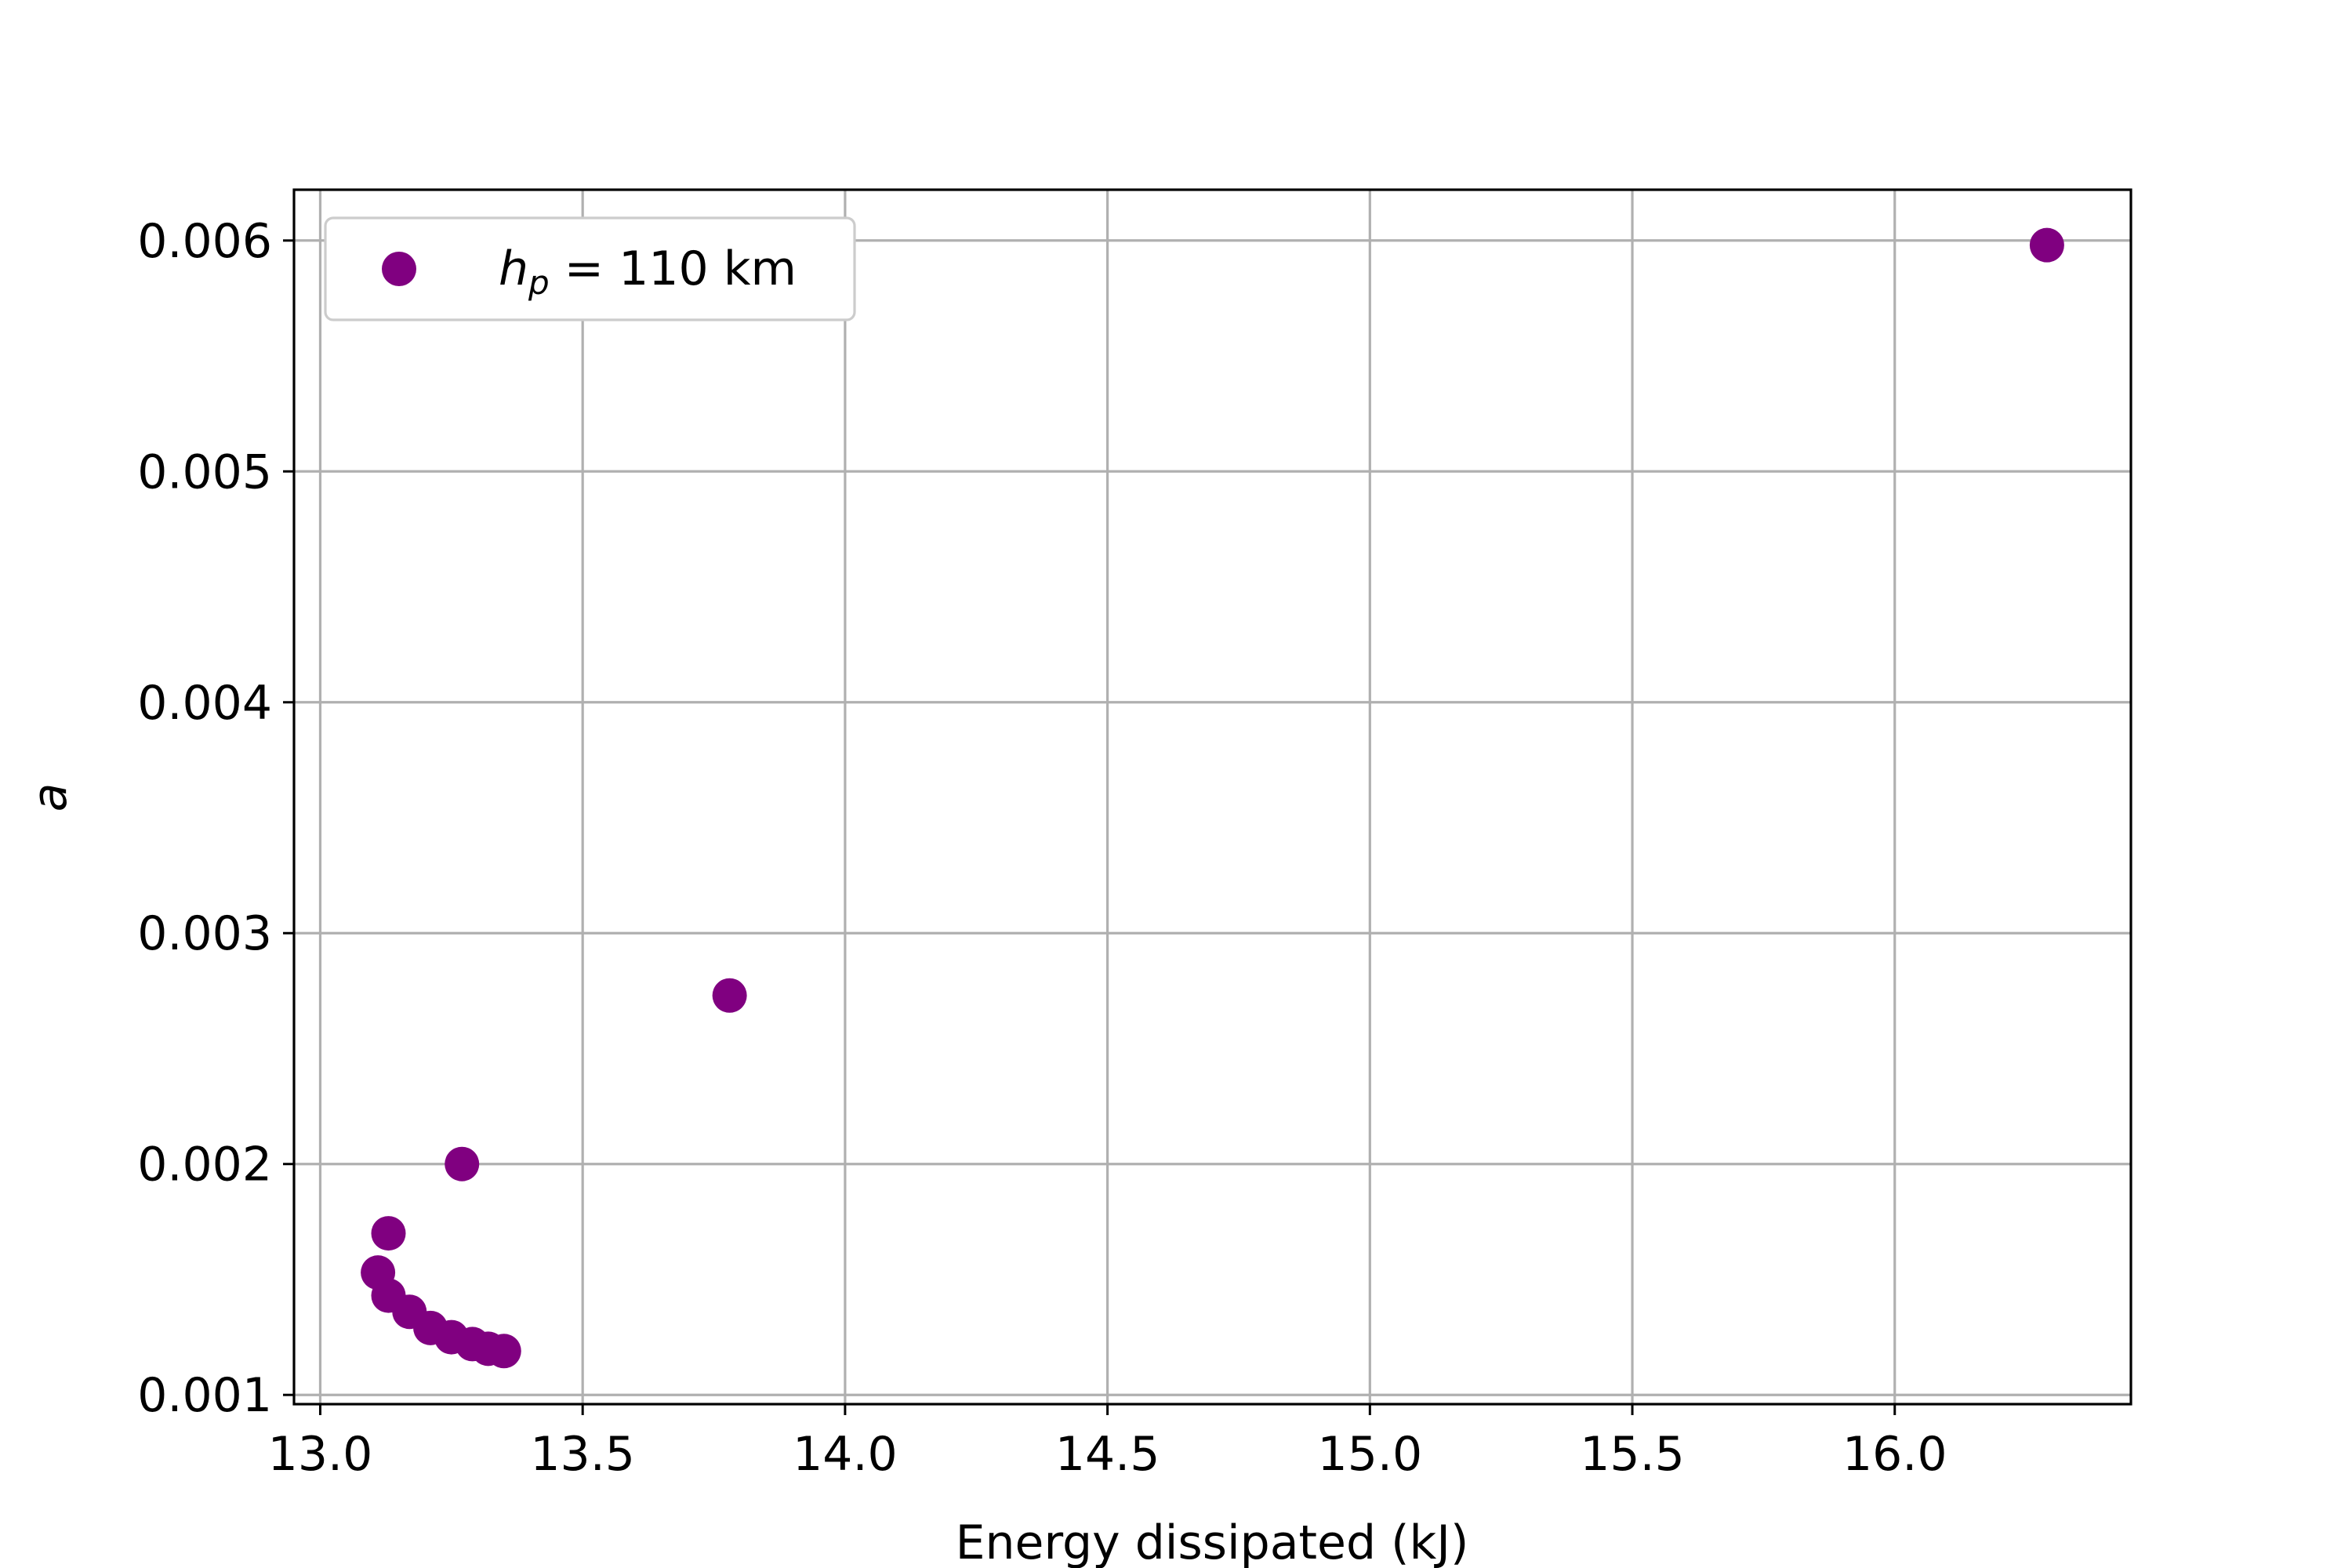 The width and height of the screenshot is (2352, 1568). What do you see at coordinates (1212, 1541) in the screenshot?
I see `x-axis-label: Energy dissipated (kJ)` at bounding box center [1212, 1541].